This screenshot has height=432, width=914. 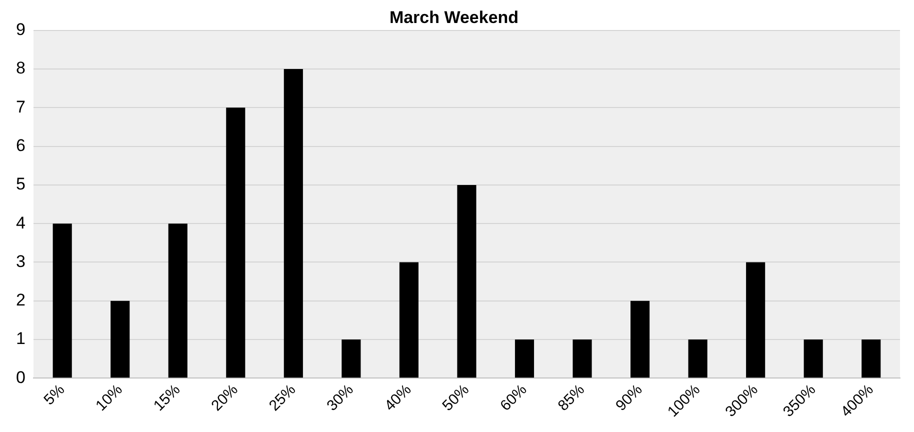 I want to click on y-tick-label: 2, so click(x=21, y=300).